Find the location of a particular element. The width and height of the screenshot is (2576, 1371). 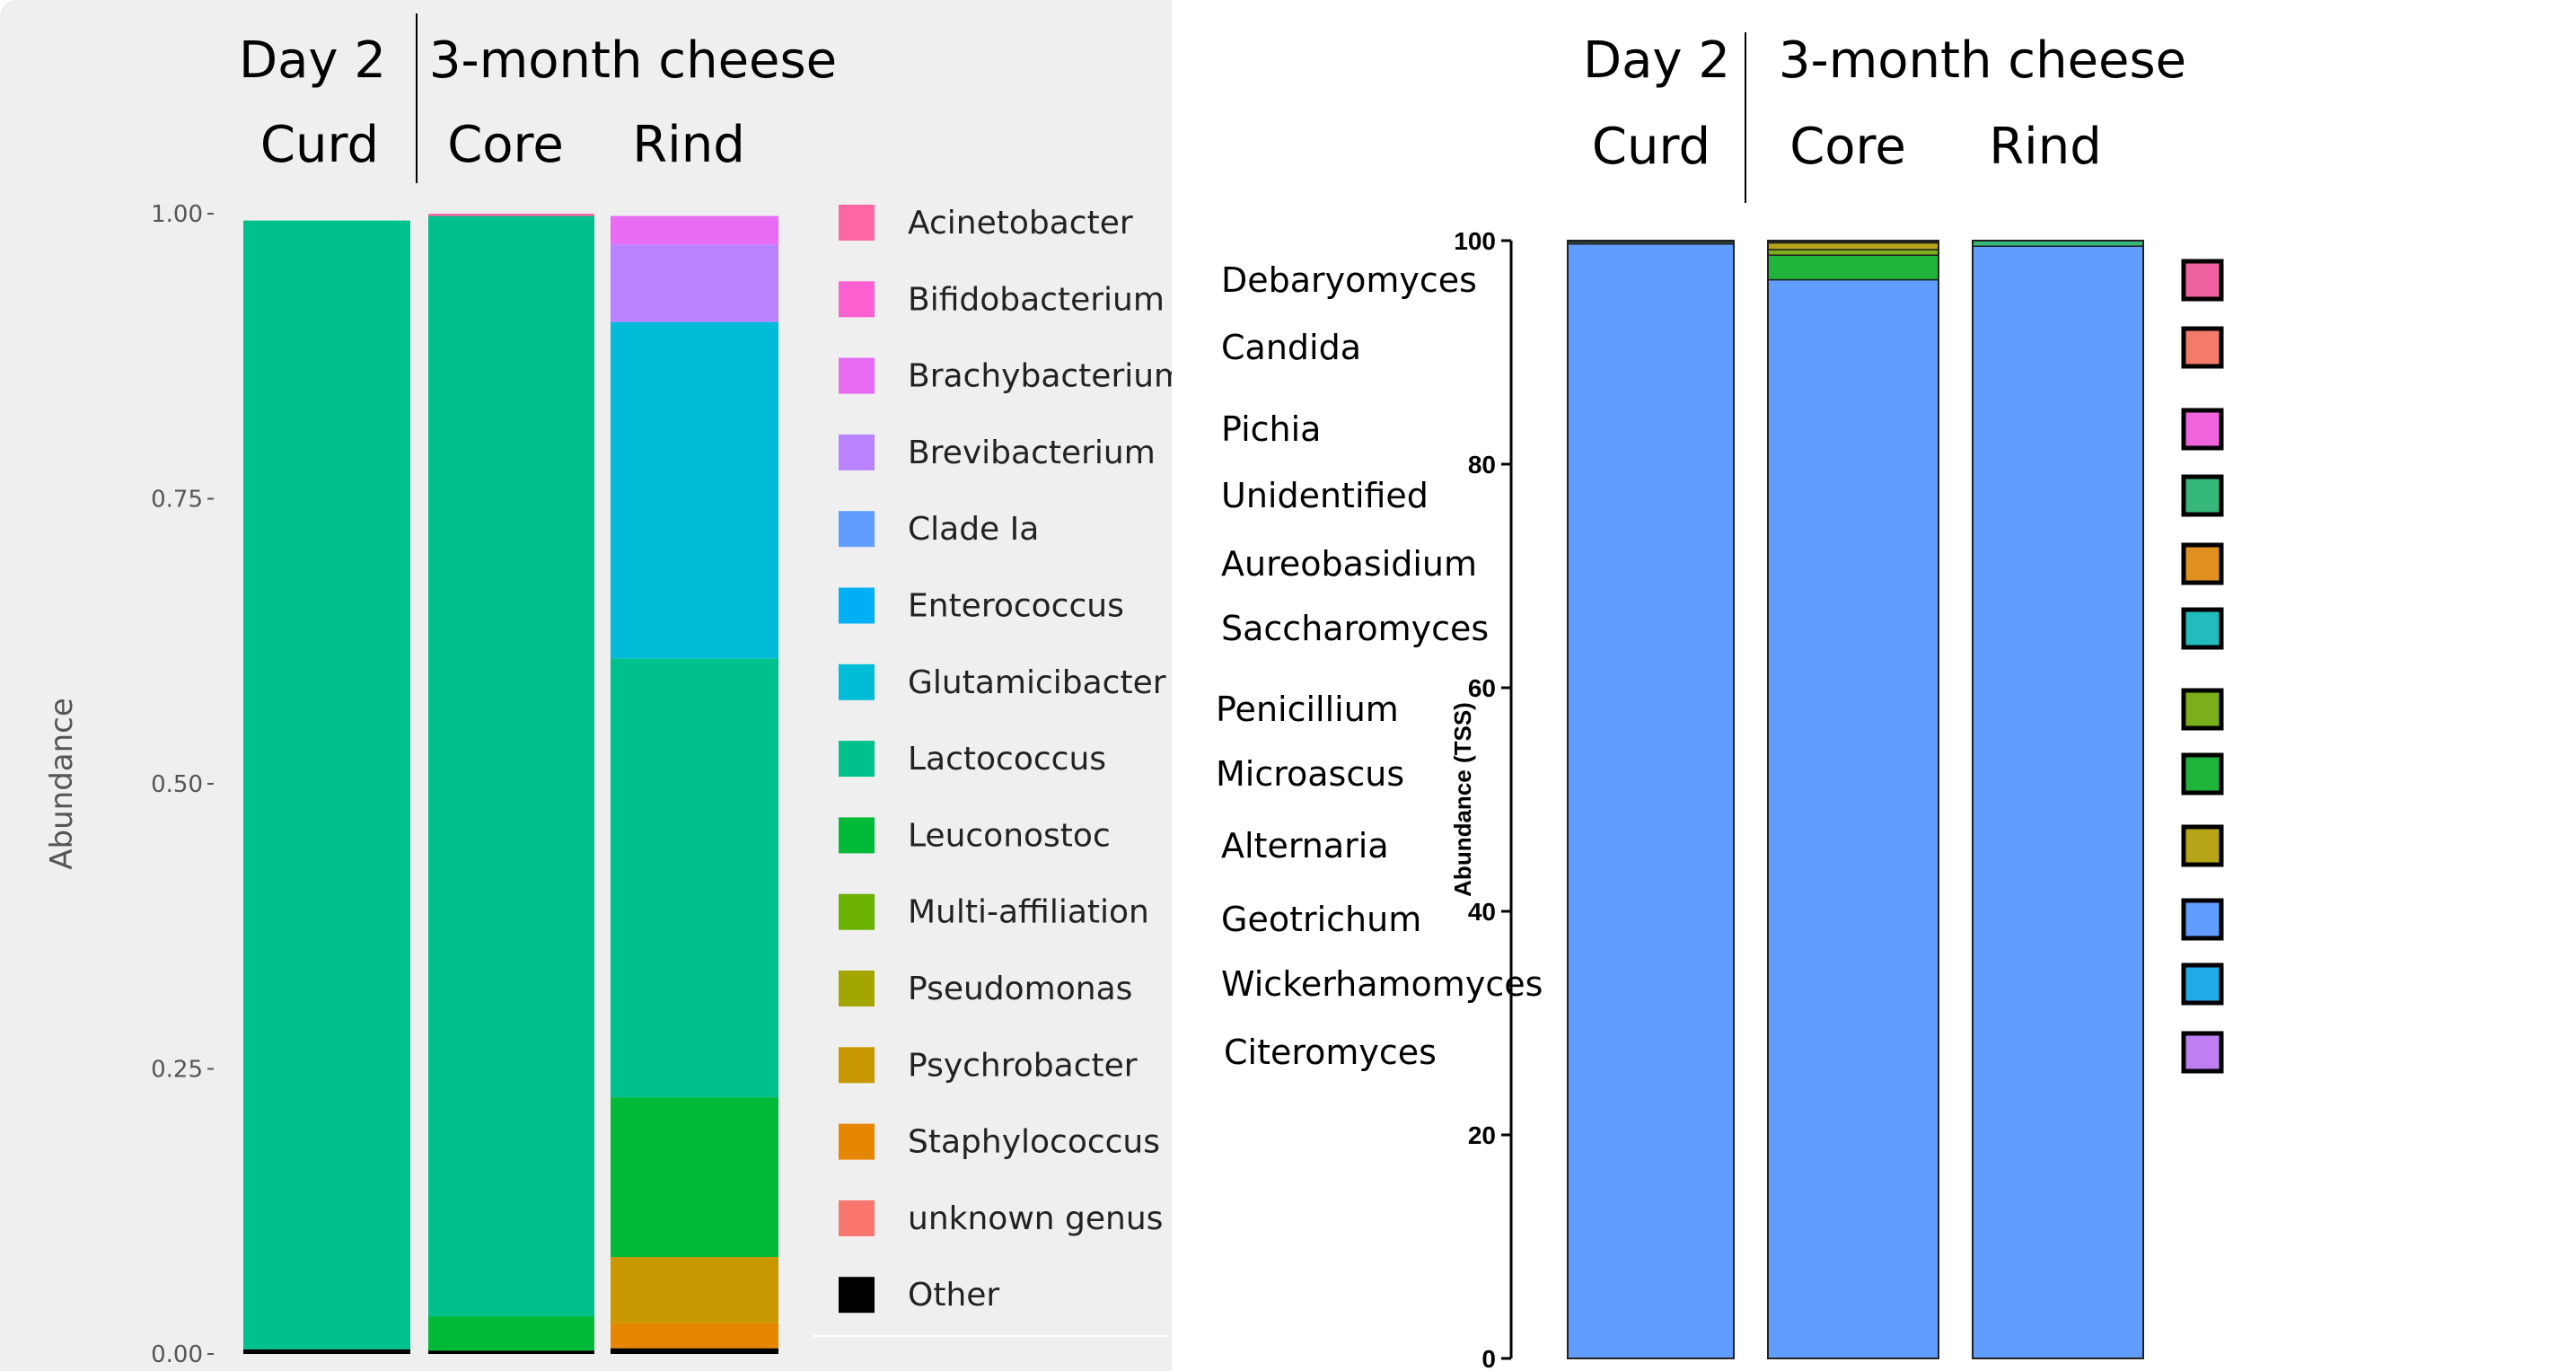

bar-segment-rind-staphylococcus is located at coordinates (694, 1336).